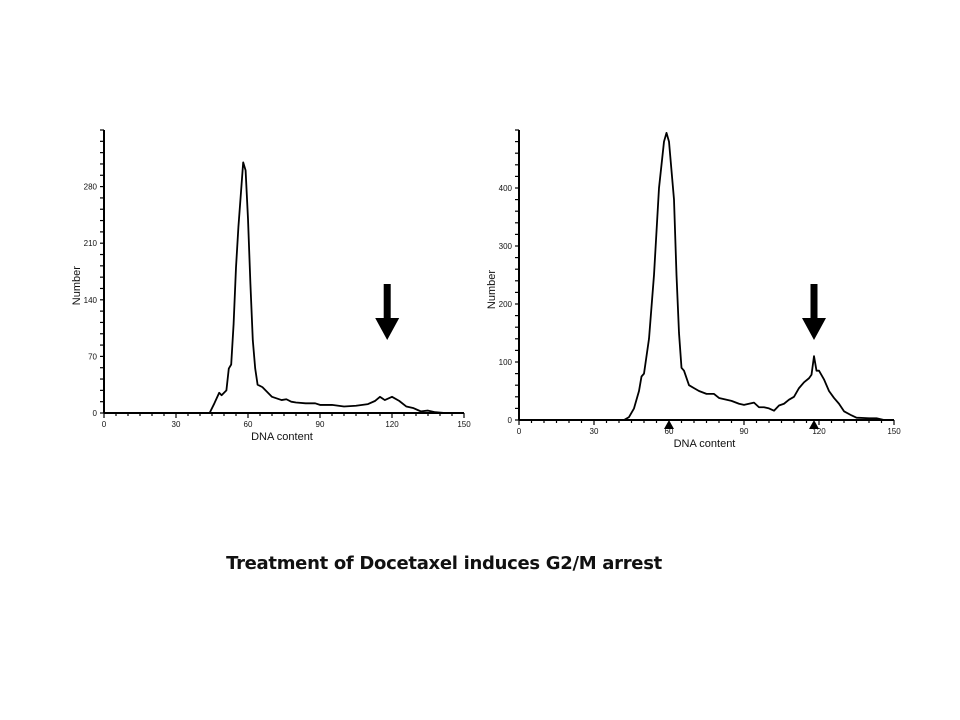  I want to click on y-tick-label: 210, so click(91, 243).